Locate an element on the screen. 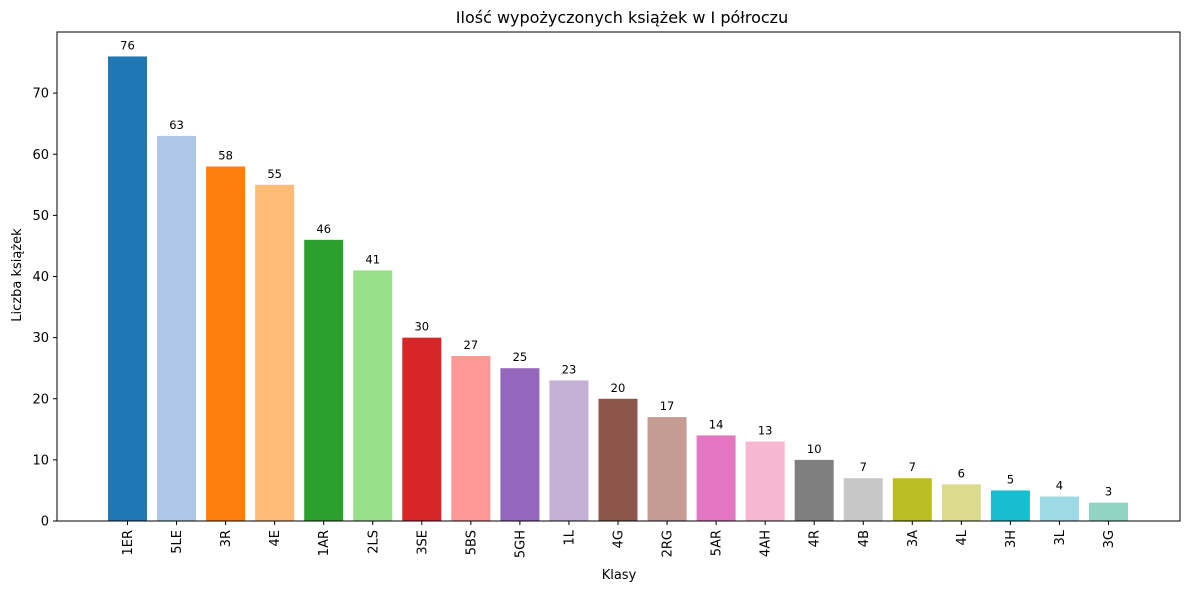 The image size is (1189, 590). data-label-3a: 7 is located at coordinates (912, 467).